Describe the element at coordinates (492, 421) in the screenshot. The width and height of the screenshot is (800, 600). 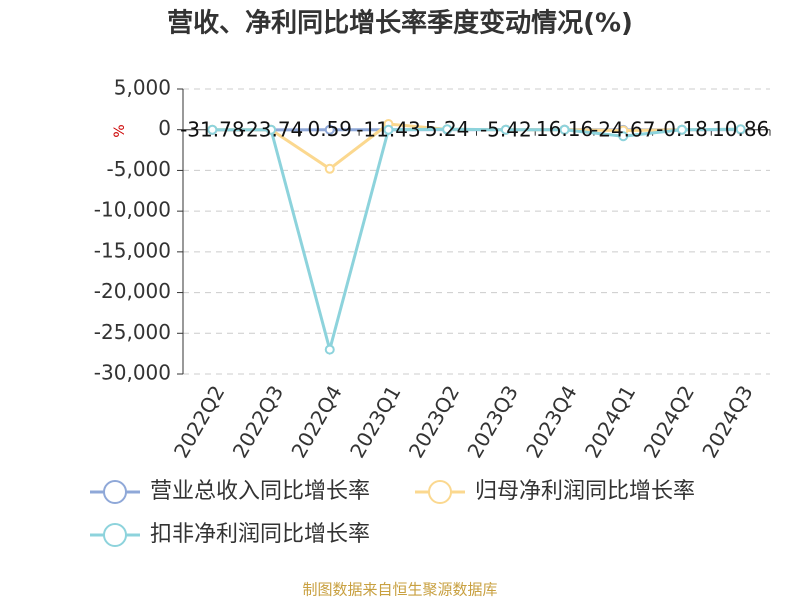
I see `x-tick-label: 2023Q3` at that location.